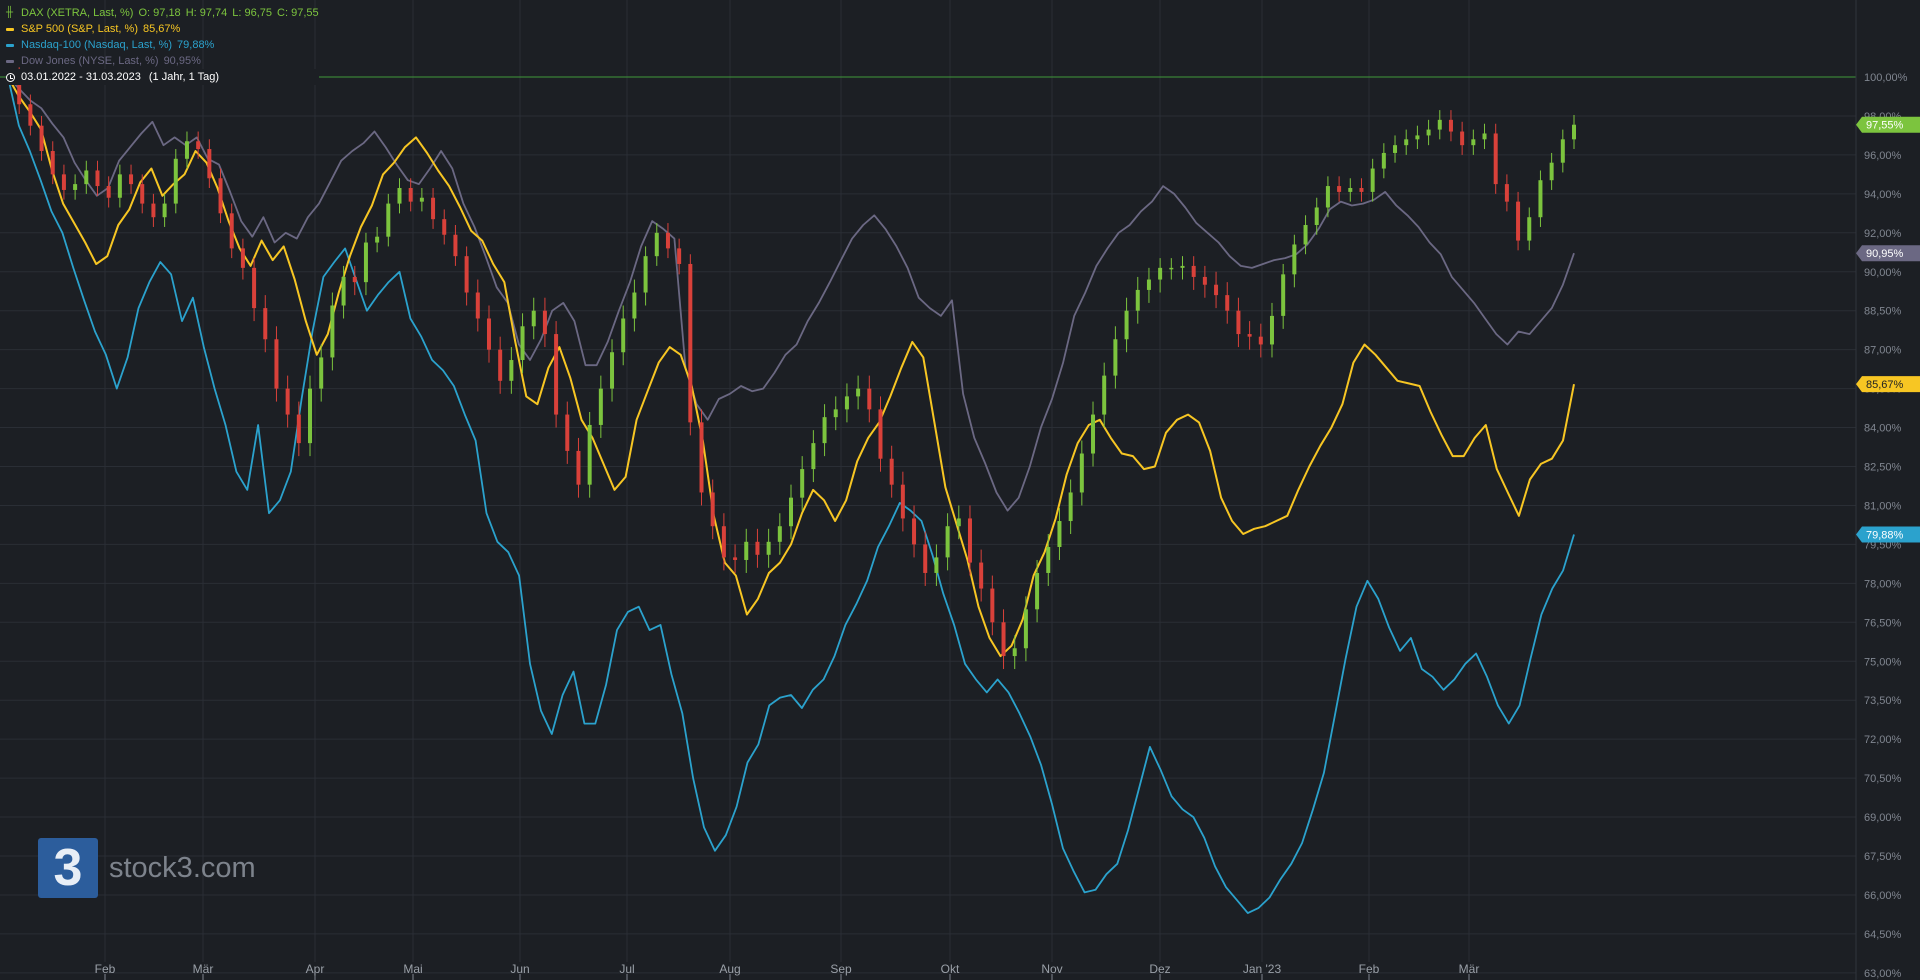  I want to click on x-tick-label: Sep, so click(841, 969).